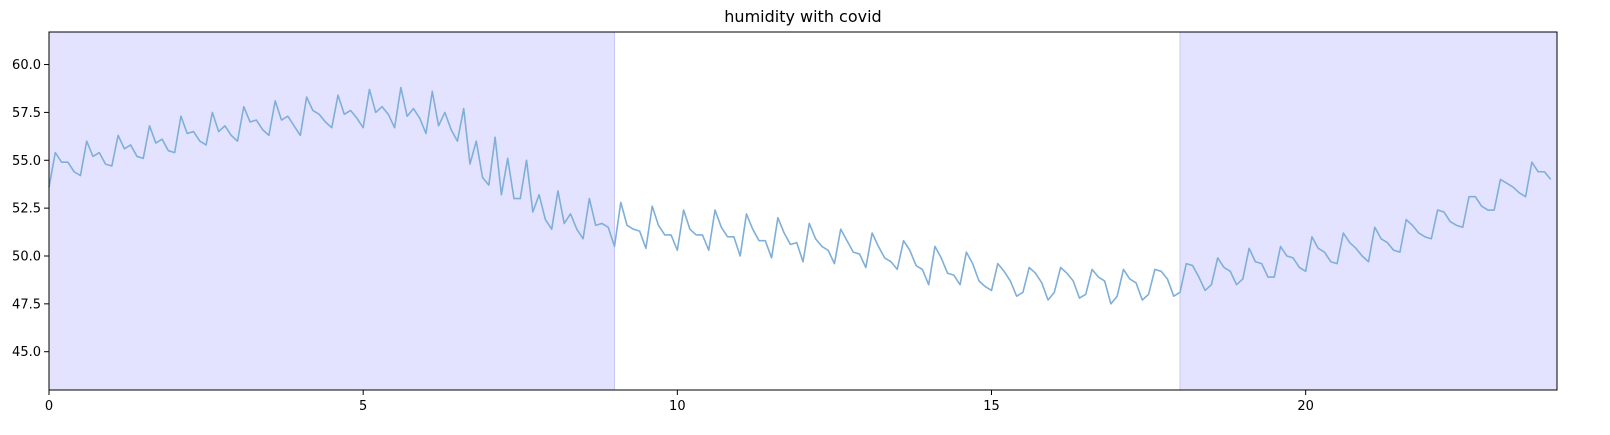 The image size is (1610, 435). I want to click on x-tick-label: 10, so click(677, 406).